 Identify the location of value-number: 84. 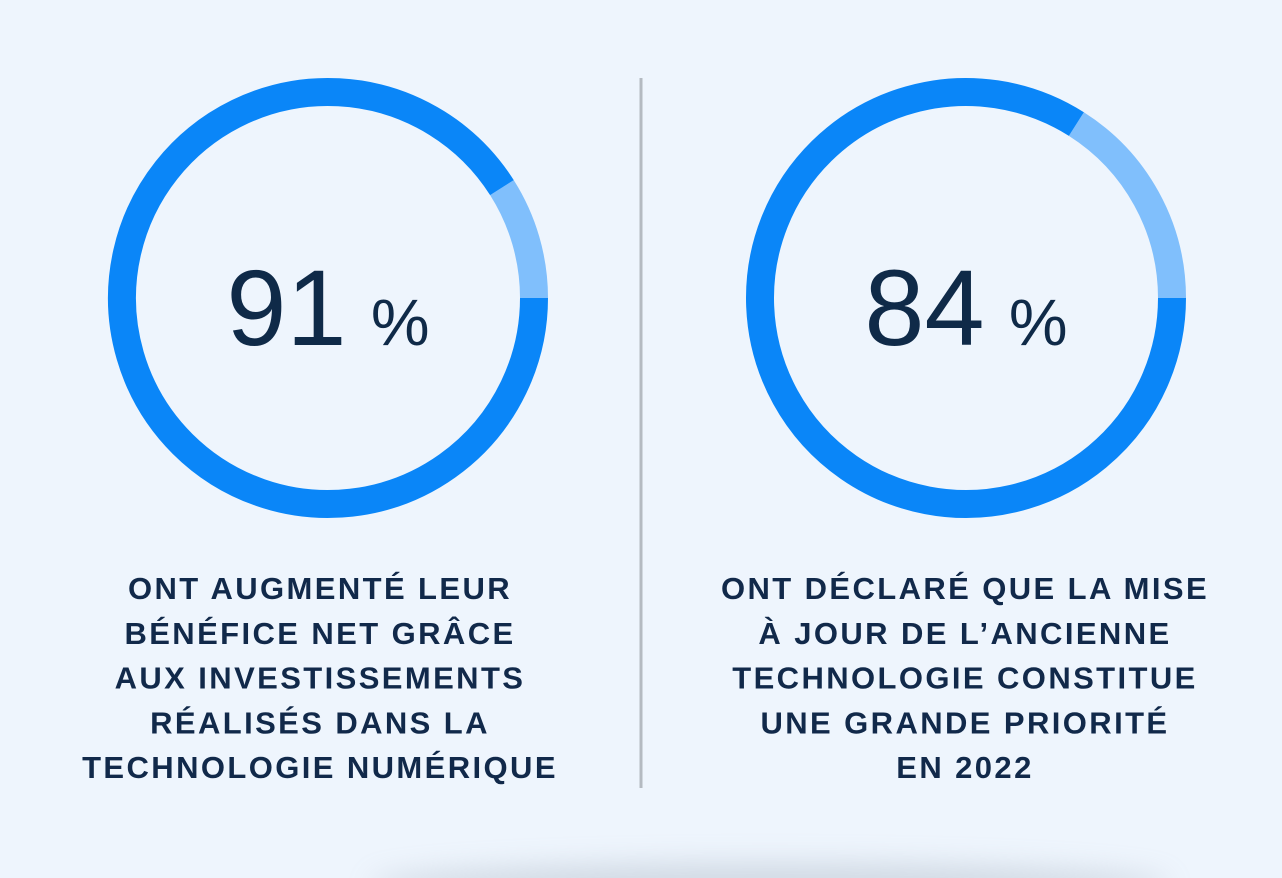
(924, 307).